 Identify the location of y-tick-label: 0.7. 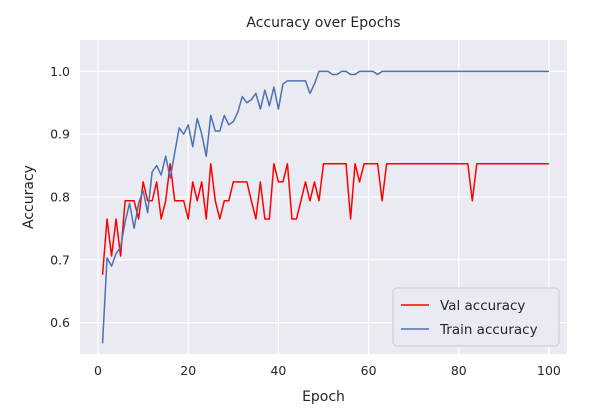
(60, 259).